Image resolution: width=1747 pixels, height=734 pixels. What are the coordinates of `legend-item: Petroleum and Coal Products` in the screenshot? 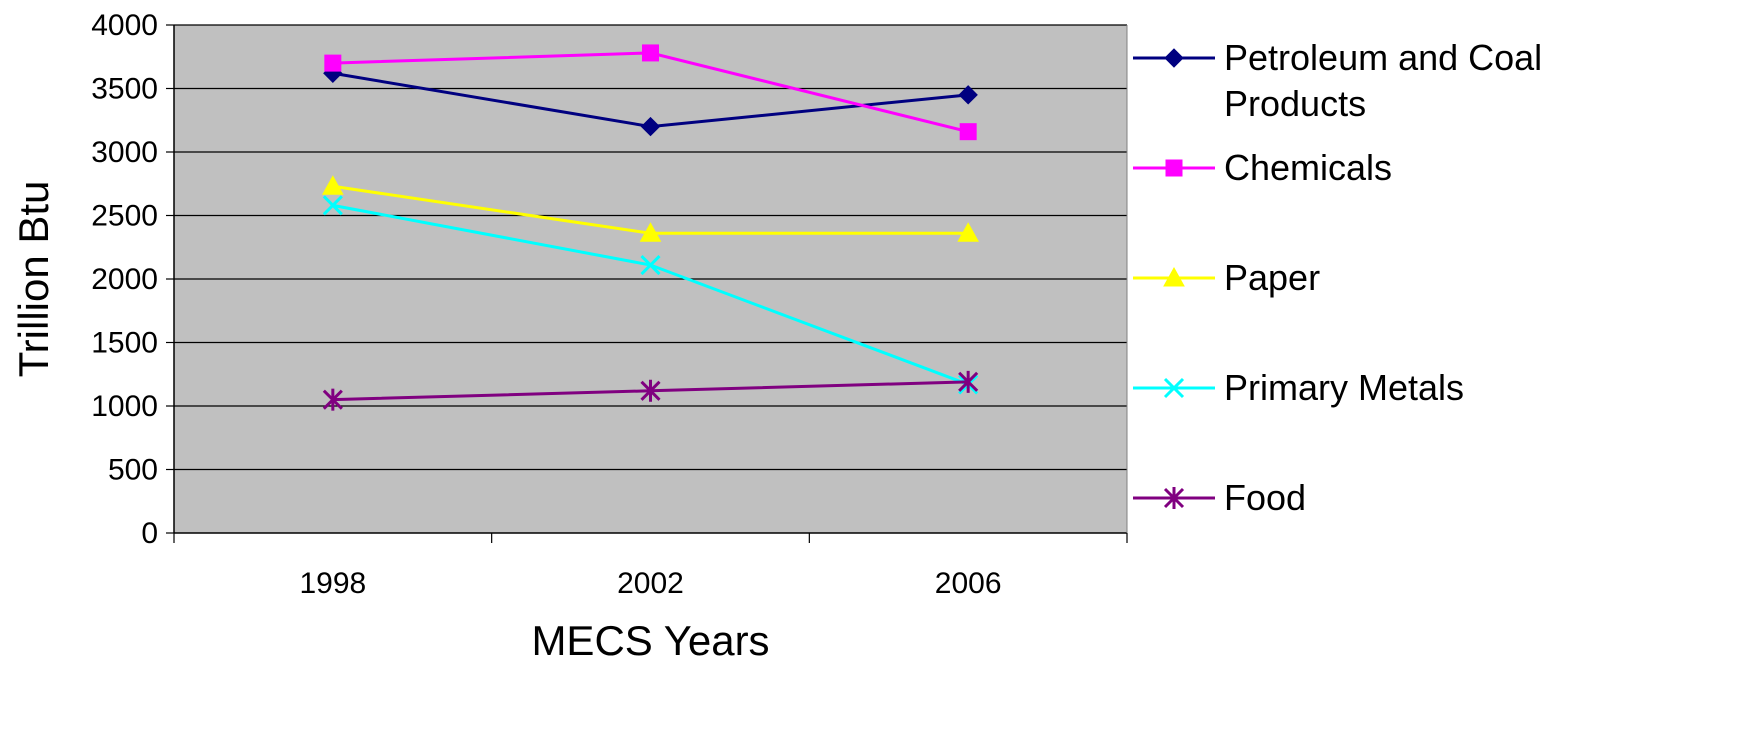 It's located at (1337, 80).